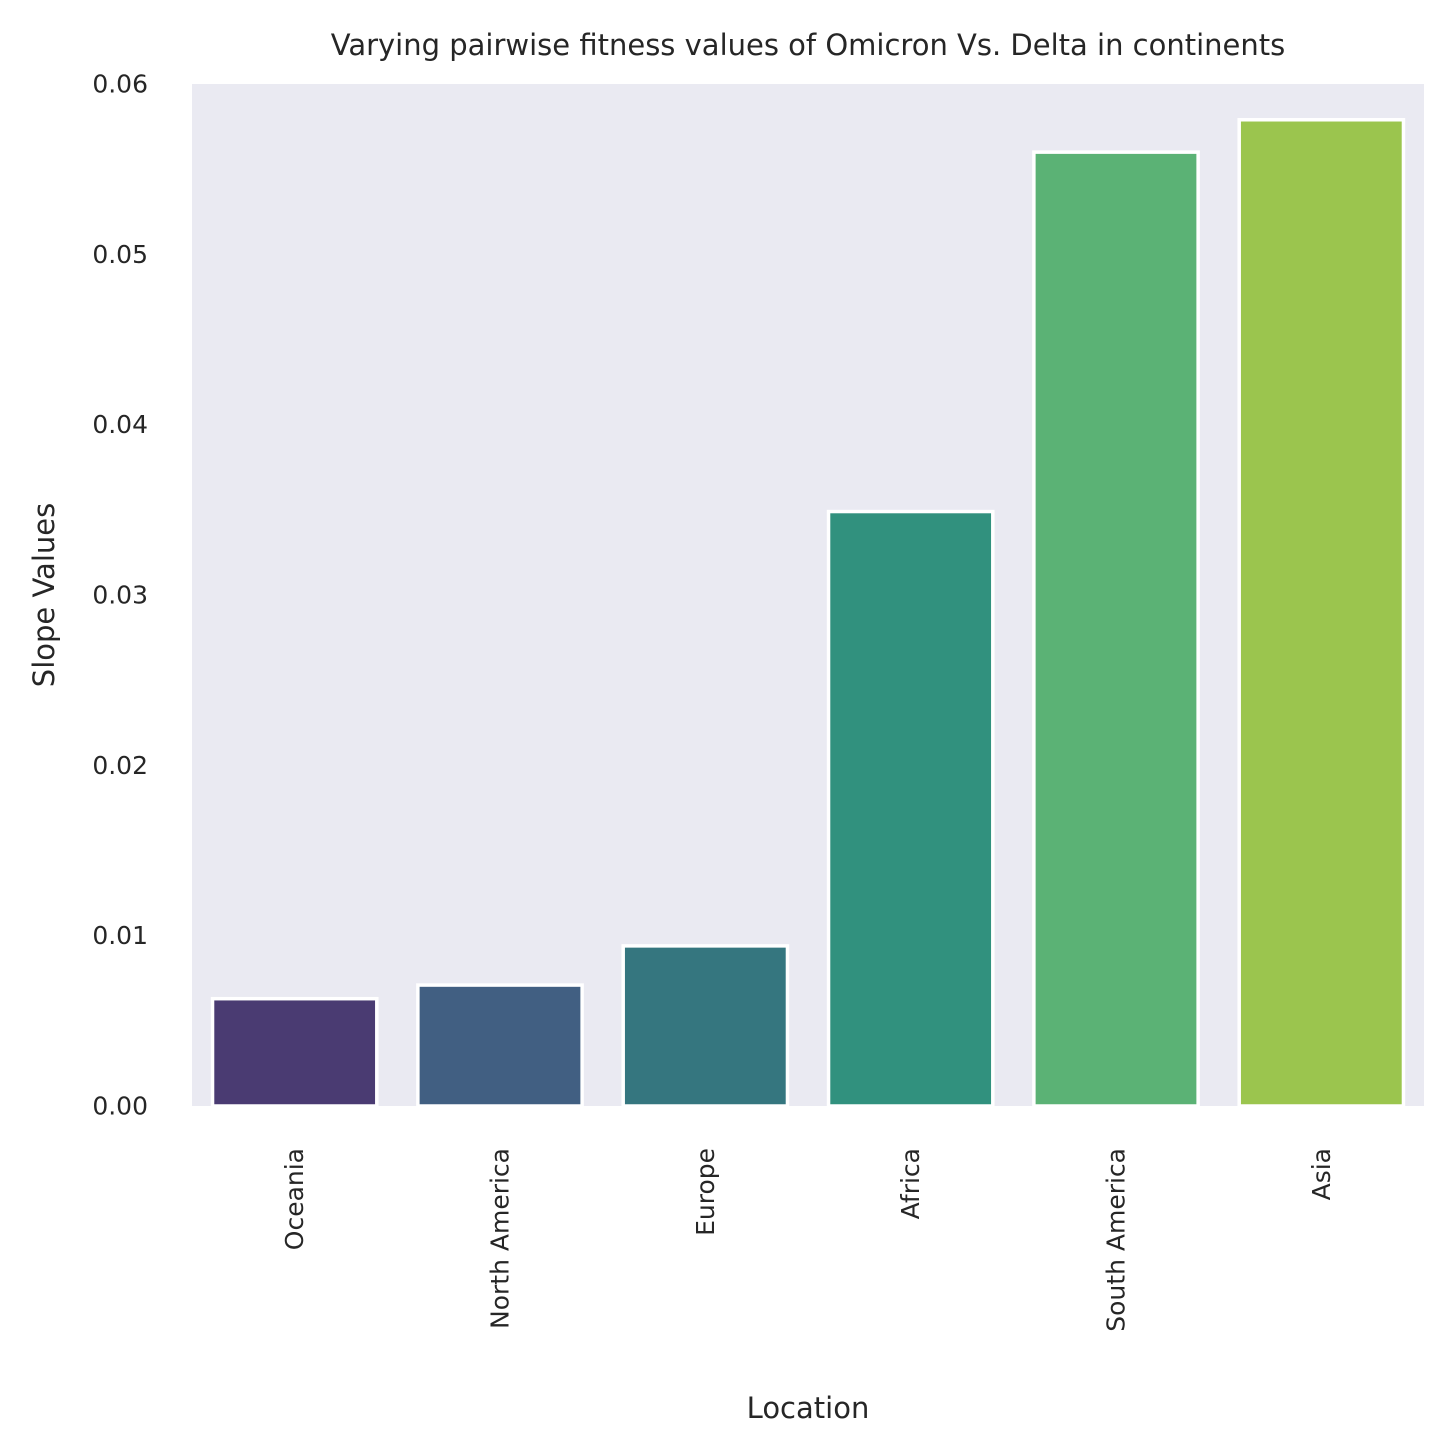 The width and height of the screenshot is (1455, 1456). What do you see at coordinates (120, 1106) in the screenshot?
I see `y-tick-label: 0.00` at bounding box center [120, 1106].